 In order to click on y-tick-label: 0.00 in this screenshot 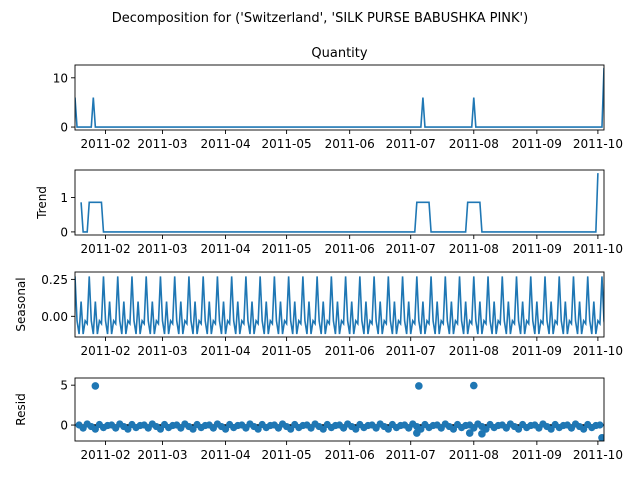, I will do `click(54, 317)`.